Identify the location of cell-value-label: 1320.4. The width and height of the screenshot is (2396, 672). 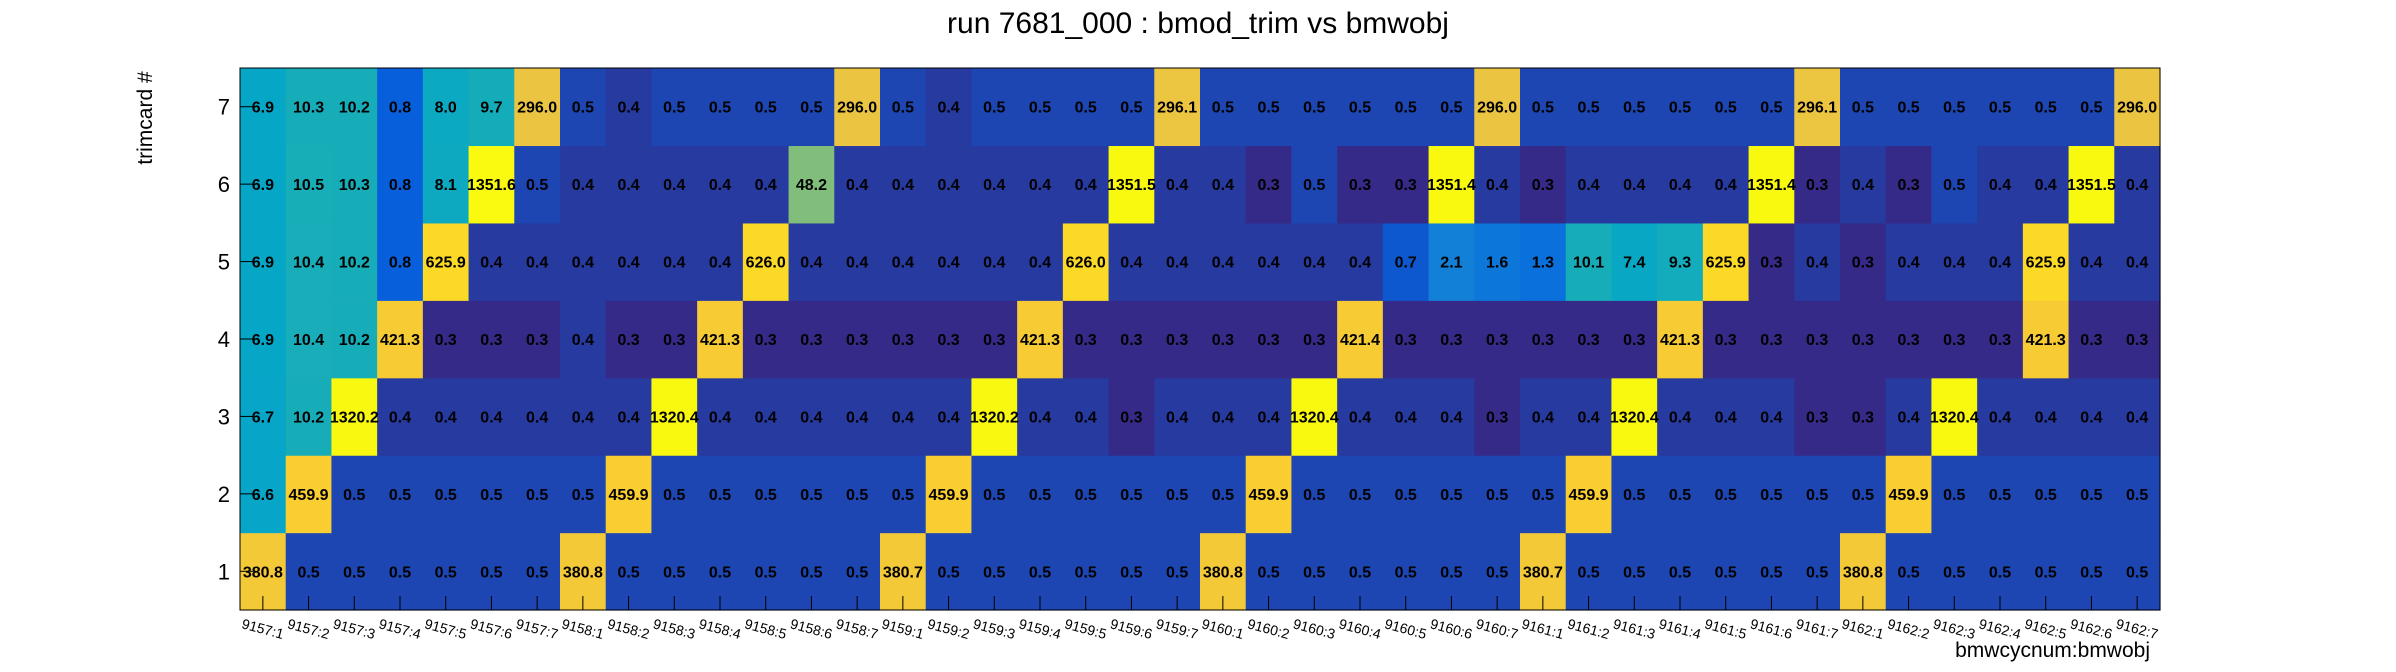
(1954, 417).